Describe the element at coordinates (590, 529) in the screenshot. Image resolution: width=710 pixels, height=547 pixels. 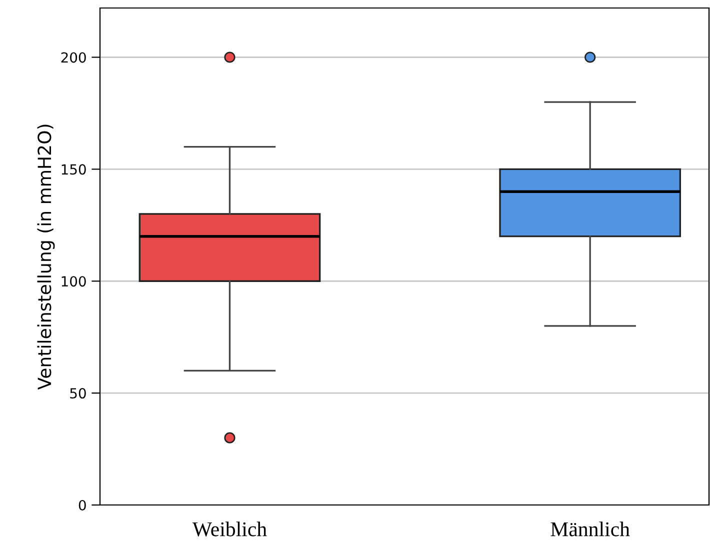
I see `x-tick-label: Männlich` at that location.